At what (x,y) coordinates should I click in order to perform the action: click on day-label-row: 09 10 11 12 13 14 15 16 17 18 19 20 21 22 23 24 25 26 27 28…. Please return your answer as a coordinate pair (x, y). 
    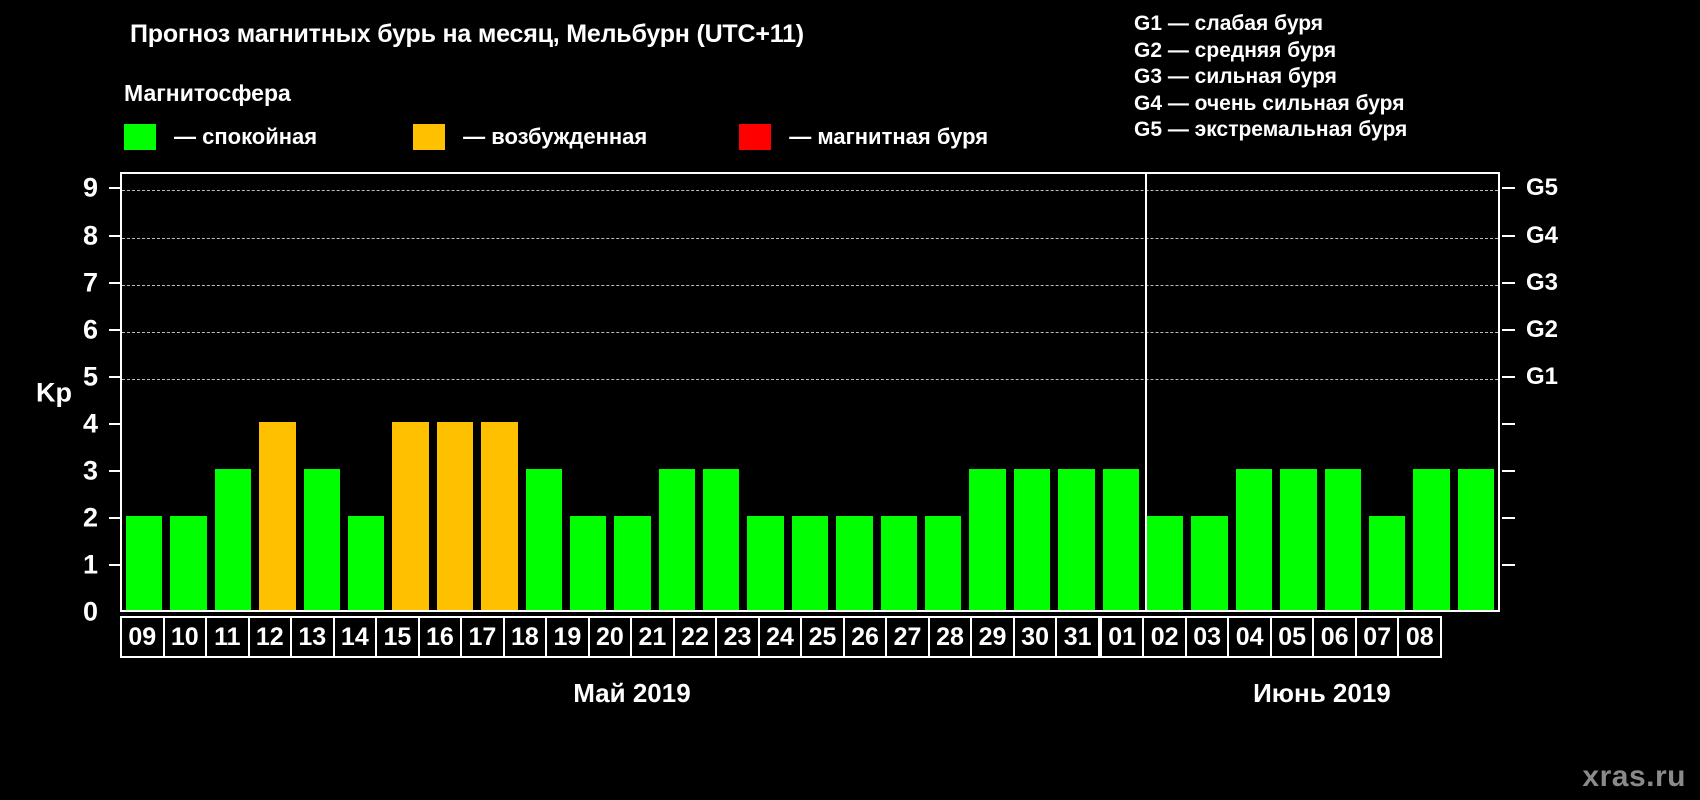
    Looking at the image, I should click on (810, 637).